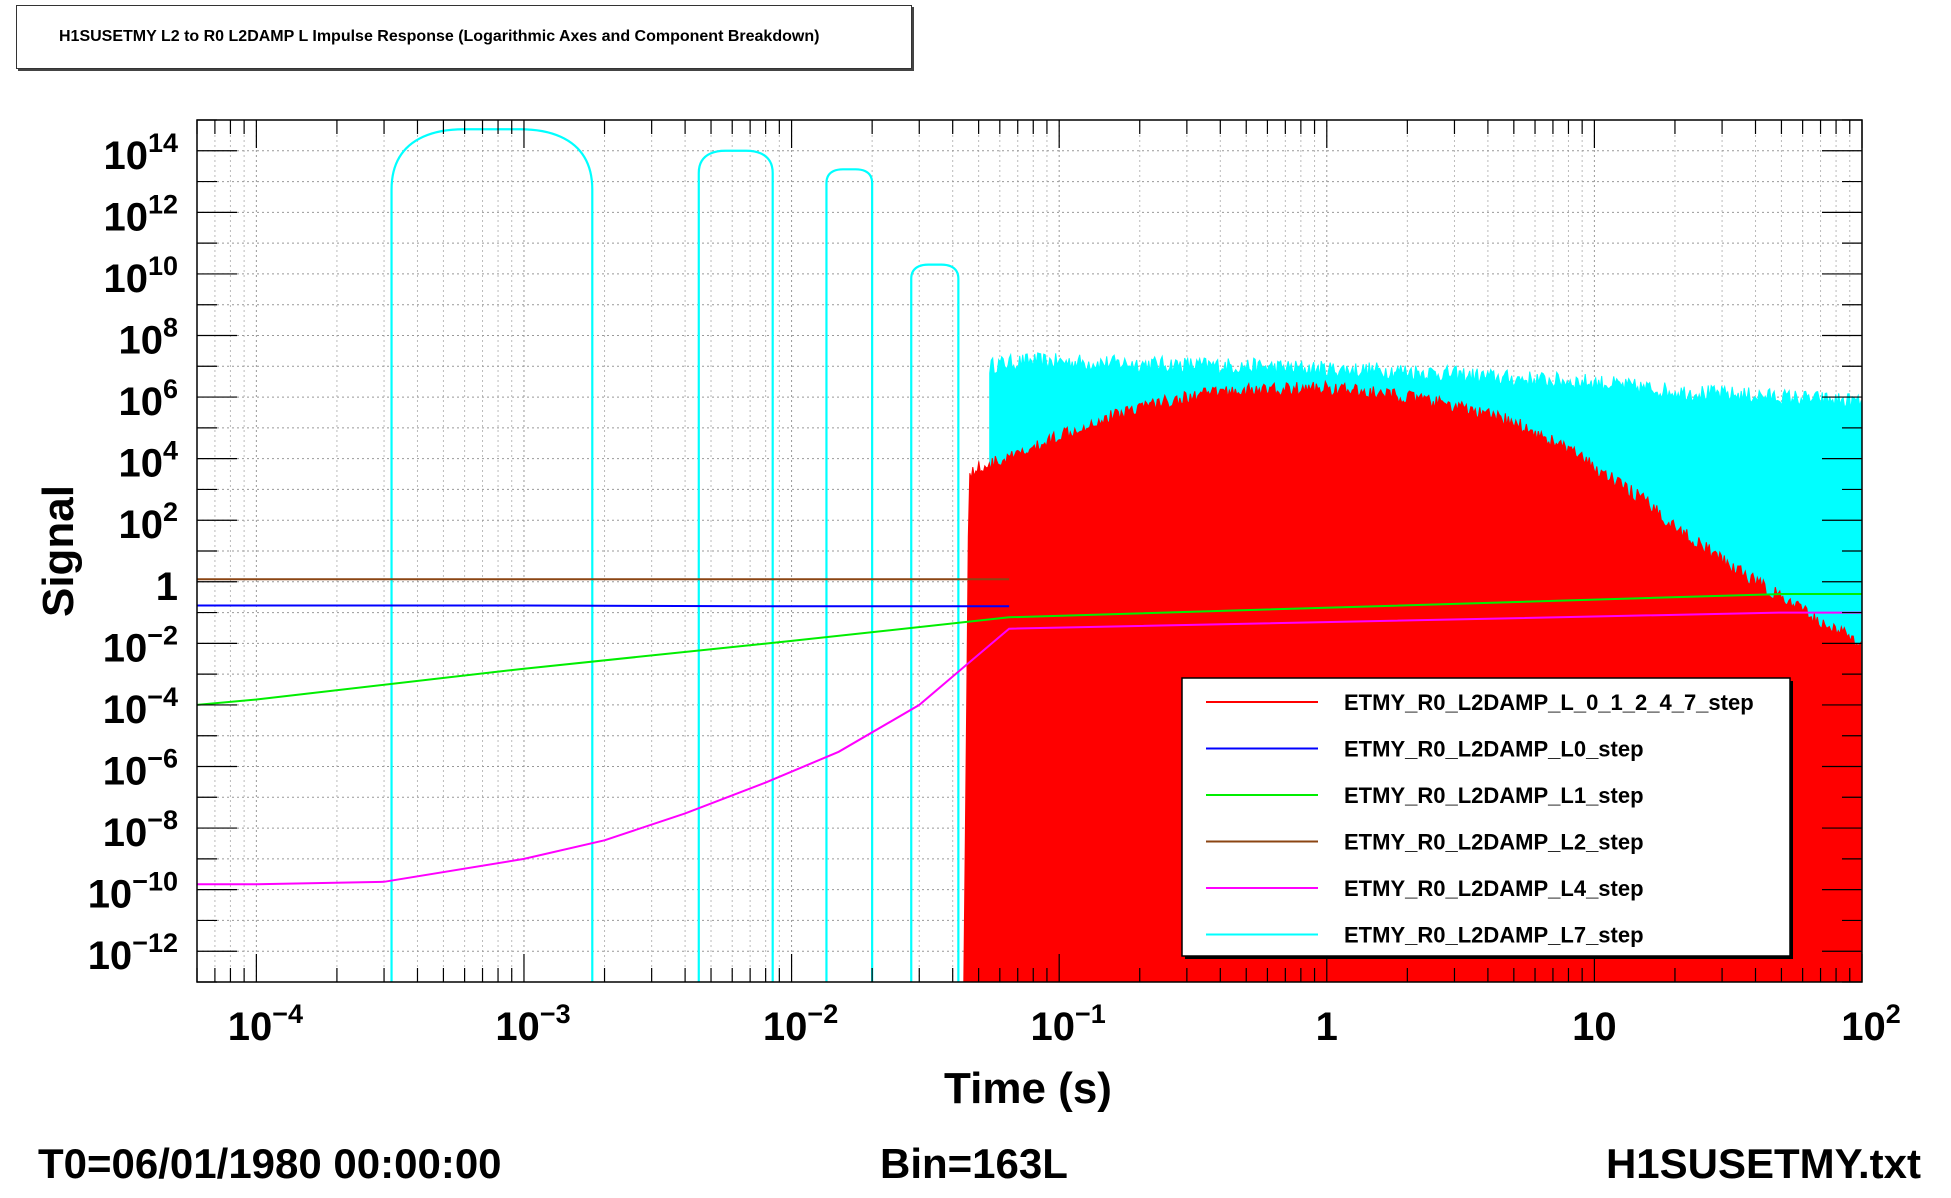 This screenshot has width=1951, height=1198. What do you see at coordinates (148, 399) in the screenshot?
I see `y-tick-label: 10⁶` at bounding box center [148, 399].